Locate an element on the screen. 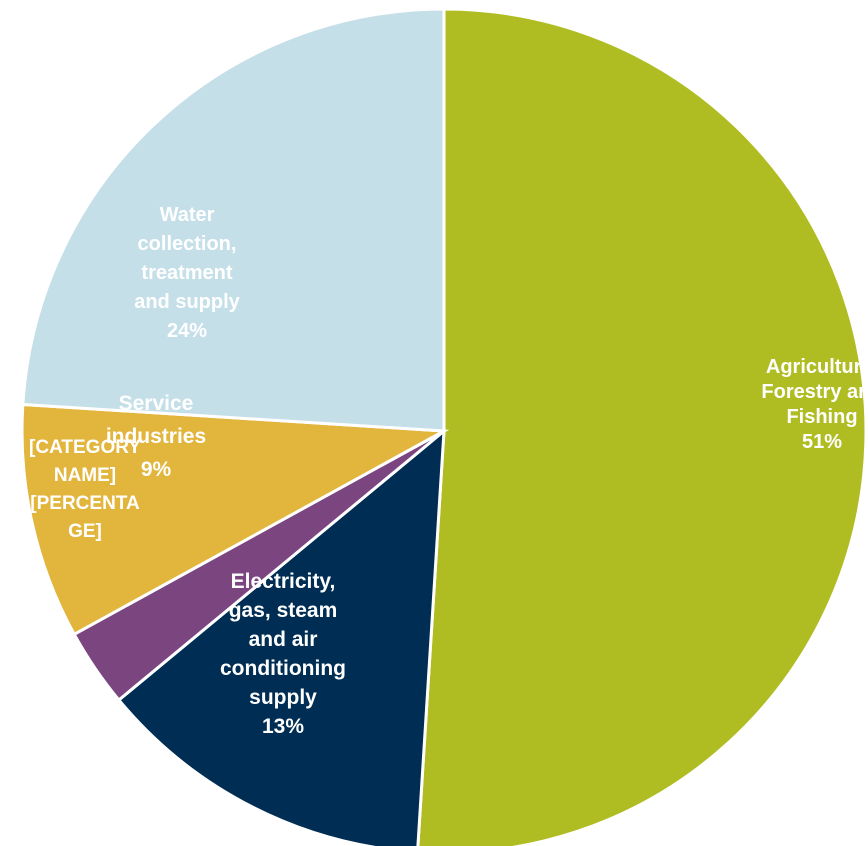 This screenshot has width=868, height=846. slice-label-line: Forestry and is located at coordinates (814, 392).